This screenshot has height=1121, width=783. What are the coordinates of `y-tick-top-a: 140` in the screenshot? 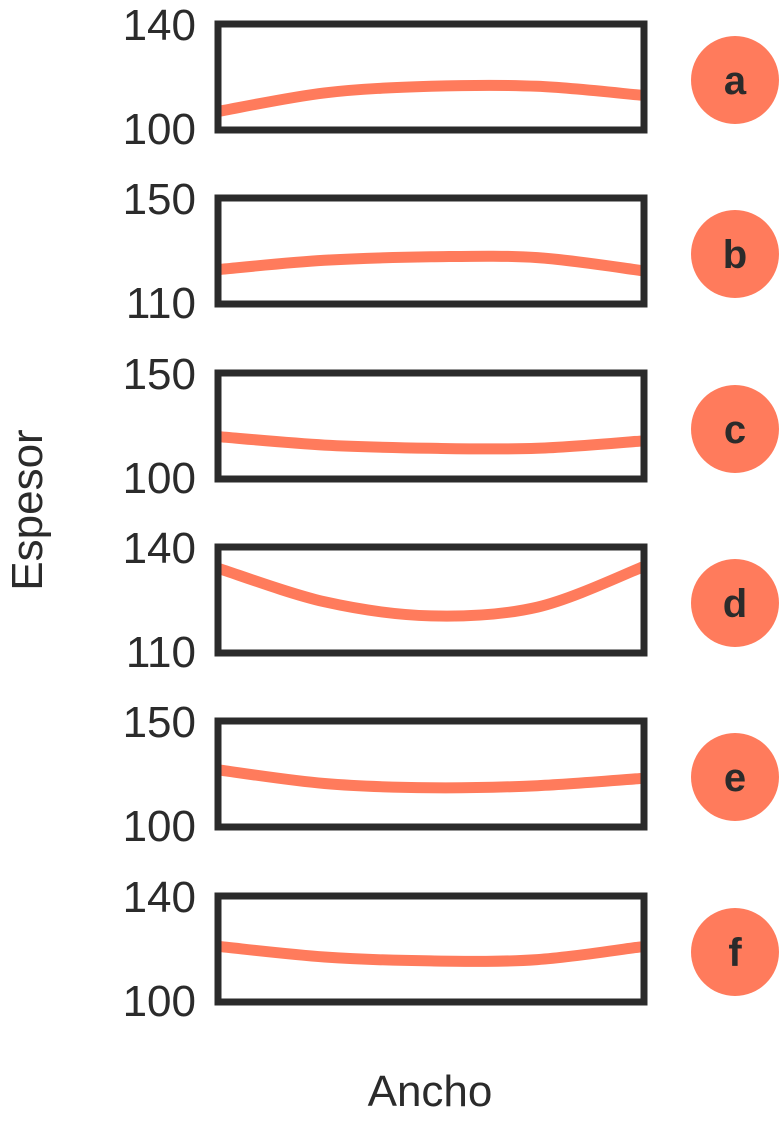 It's located at (159, 25).